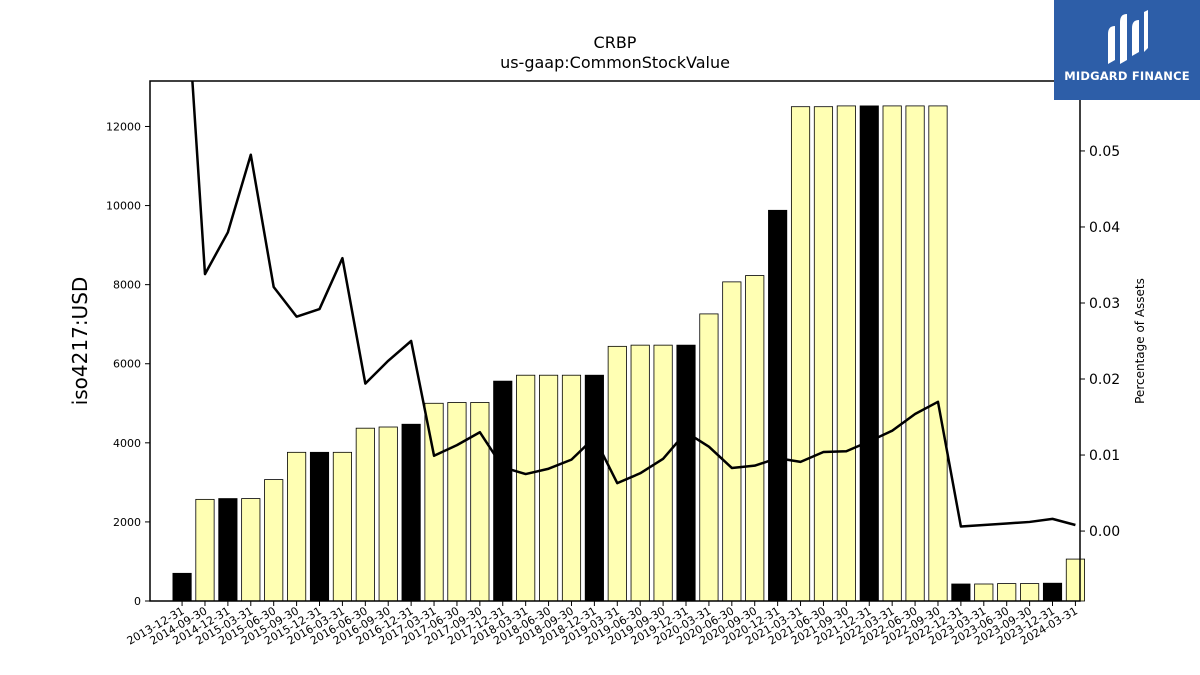  Describe the element at coordinates (127, 443) in the screenshot. I see `y-tick-label: 4000` at that location.